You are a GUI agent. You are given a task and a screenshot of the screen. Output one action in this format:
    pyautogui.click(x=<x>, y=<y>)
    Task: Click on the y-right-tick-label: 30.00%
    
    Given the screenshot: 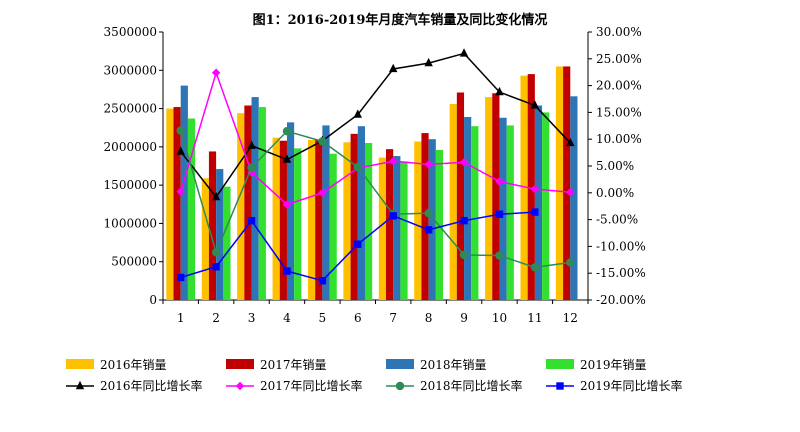 What is the action you would take?
    pyautogui.click(x=619, y=32)
    